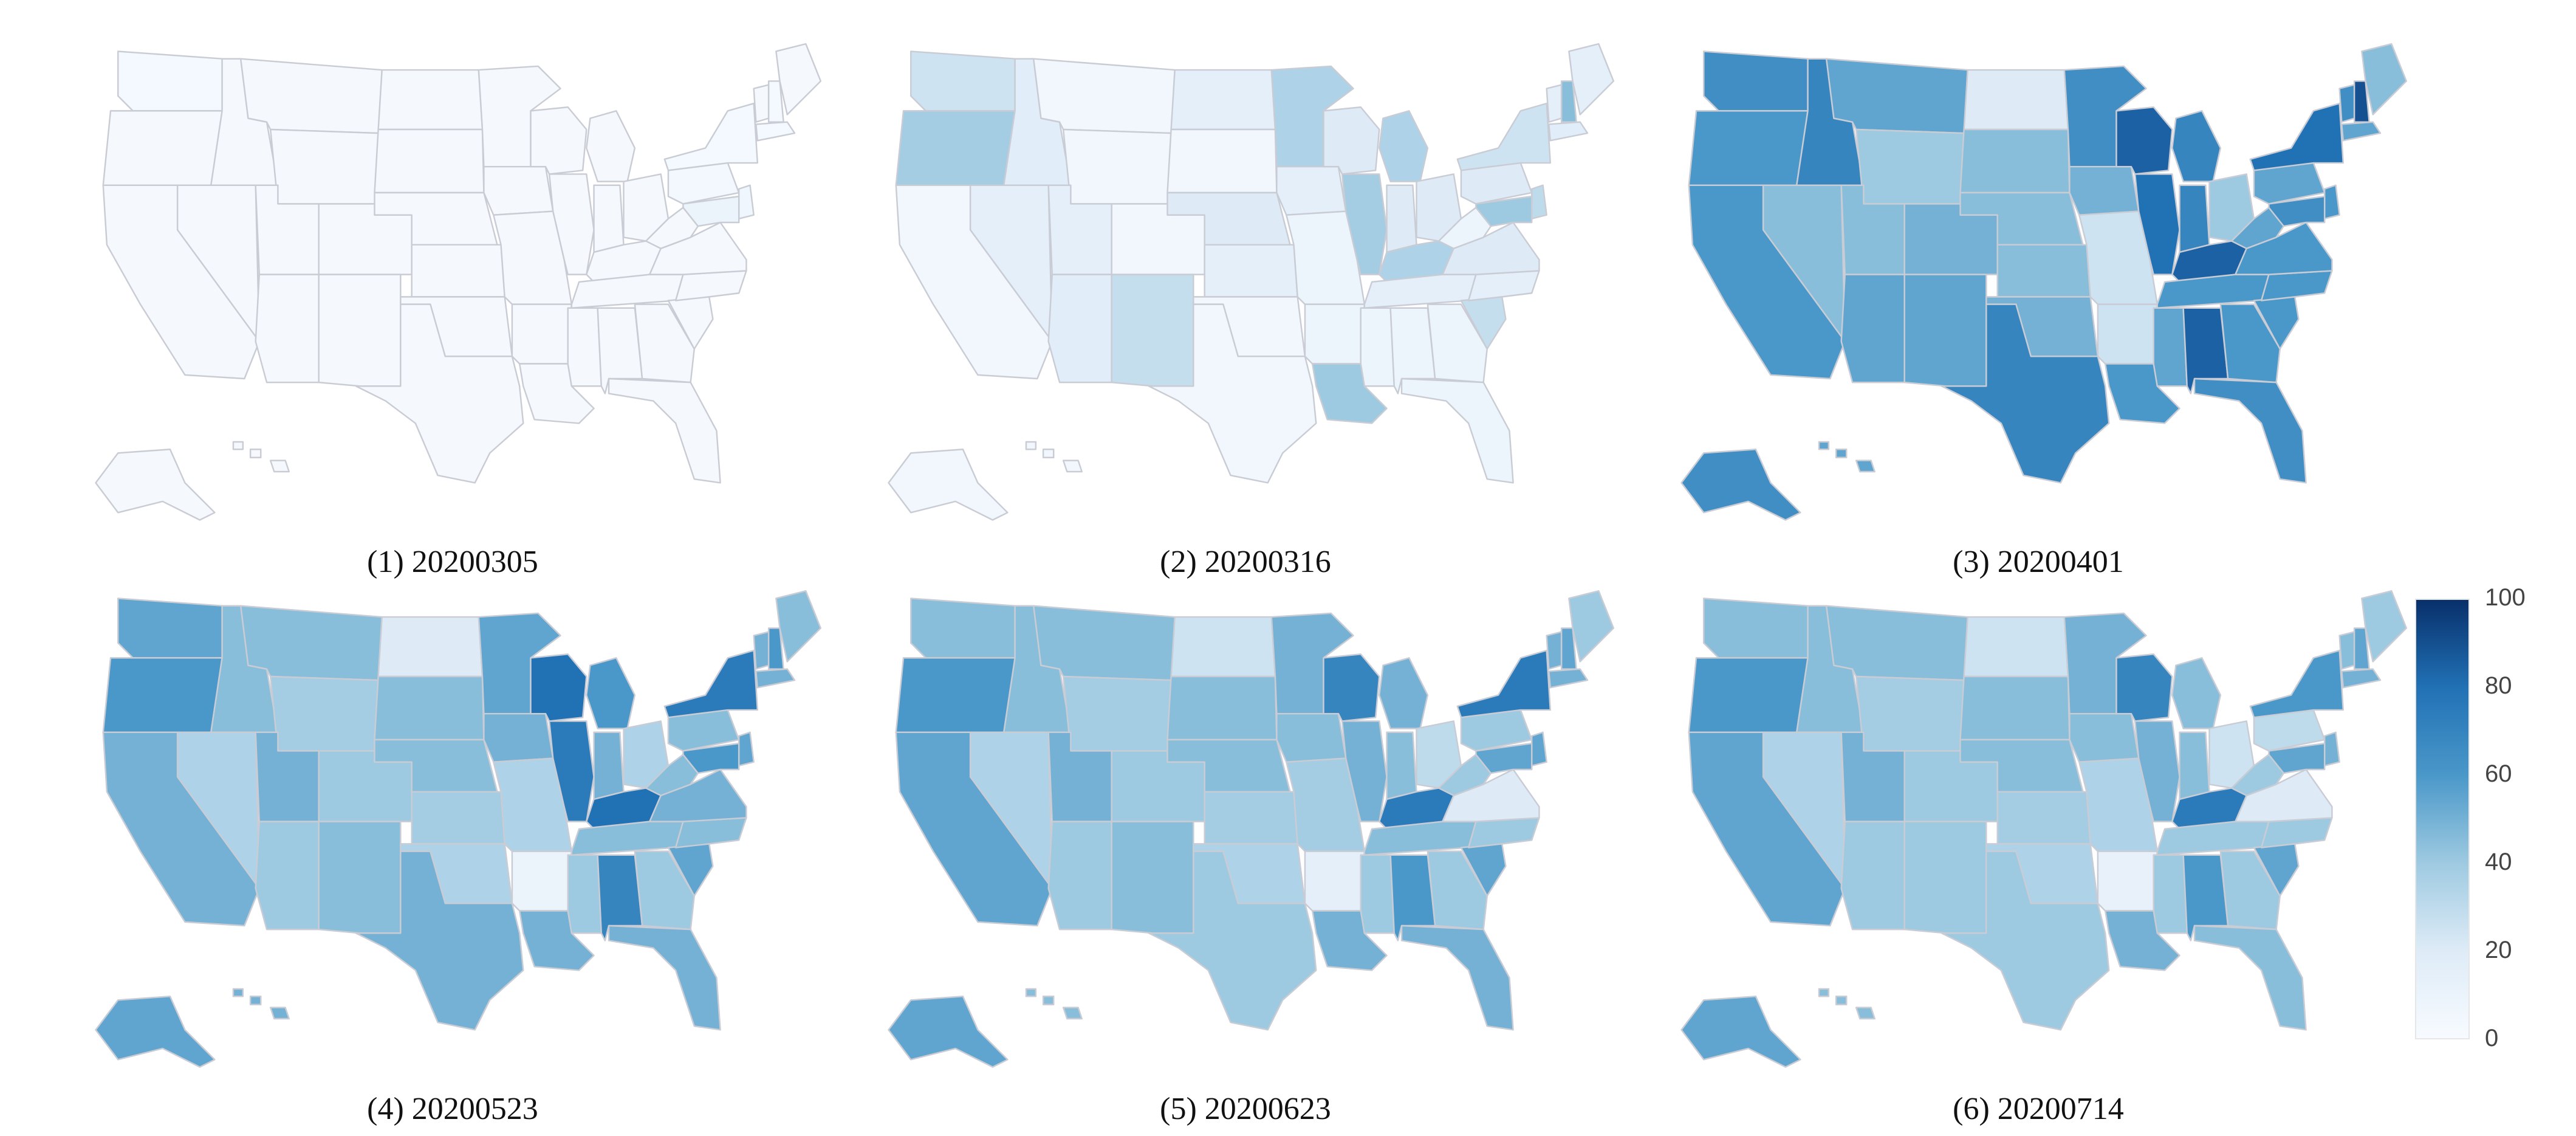  What do you see at coordinates (584, 894) in the screenshot?
I see `state-MS` at bounding box center [584, 894].